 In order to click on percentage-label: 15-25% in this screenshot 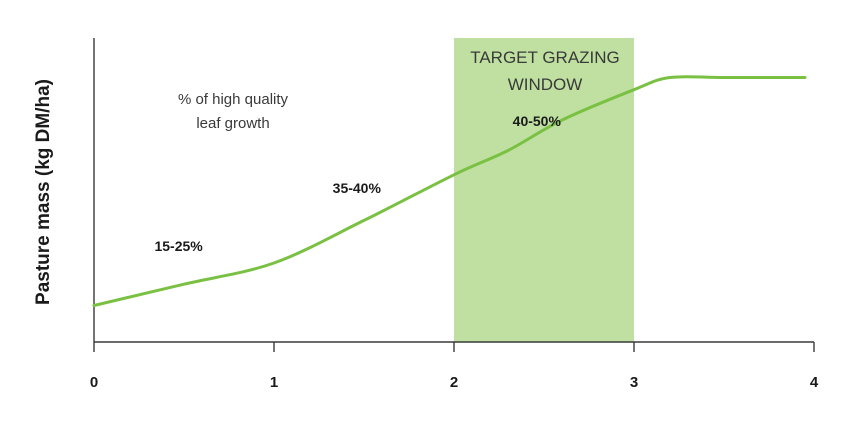, I will do `click(178, 246)`.